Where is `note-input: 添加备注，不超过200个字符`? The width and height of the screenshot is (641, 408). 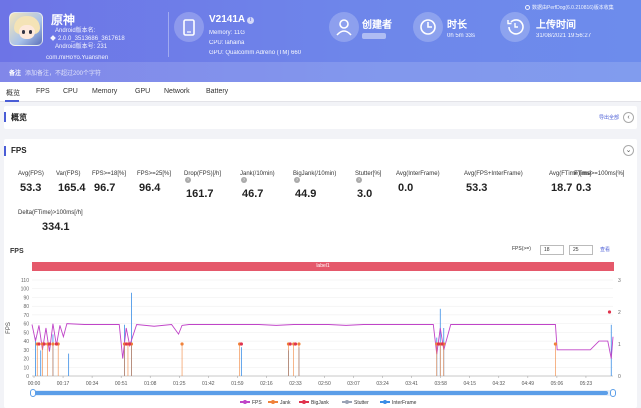 note-input: 添加备注，不超过200个字符 is located at coordinates (63, 74).